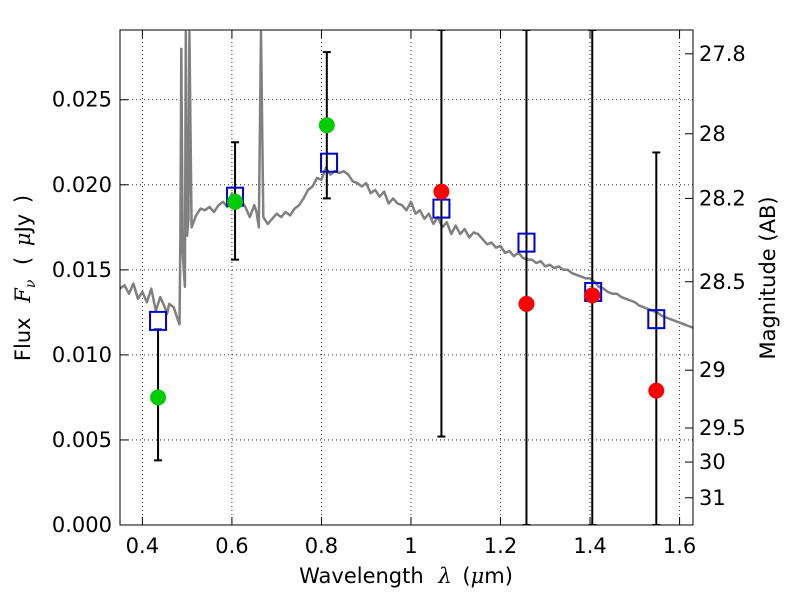 This screenshot has height=600, width=800. What do you see at coordinates (712, 134) in the screenshot?
I see `y2-tick-label: 28` at bounding box center [712, 134].